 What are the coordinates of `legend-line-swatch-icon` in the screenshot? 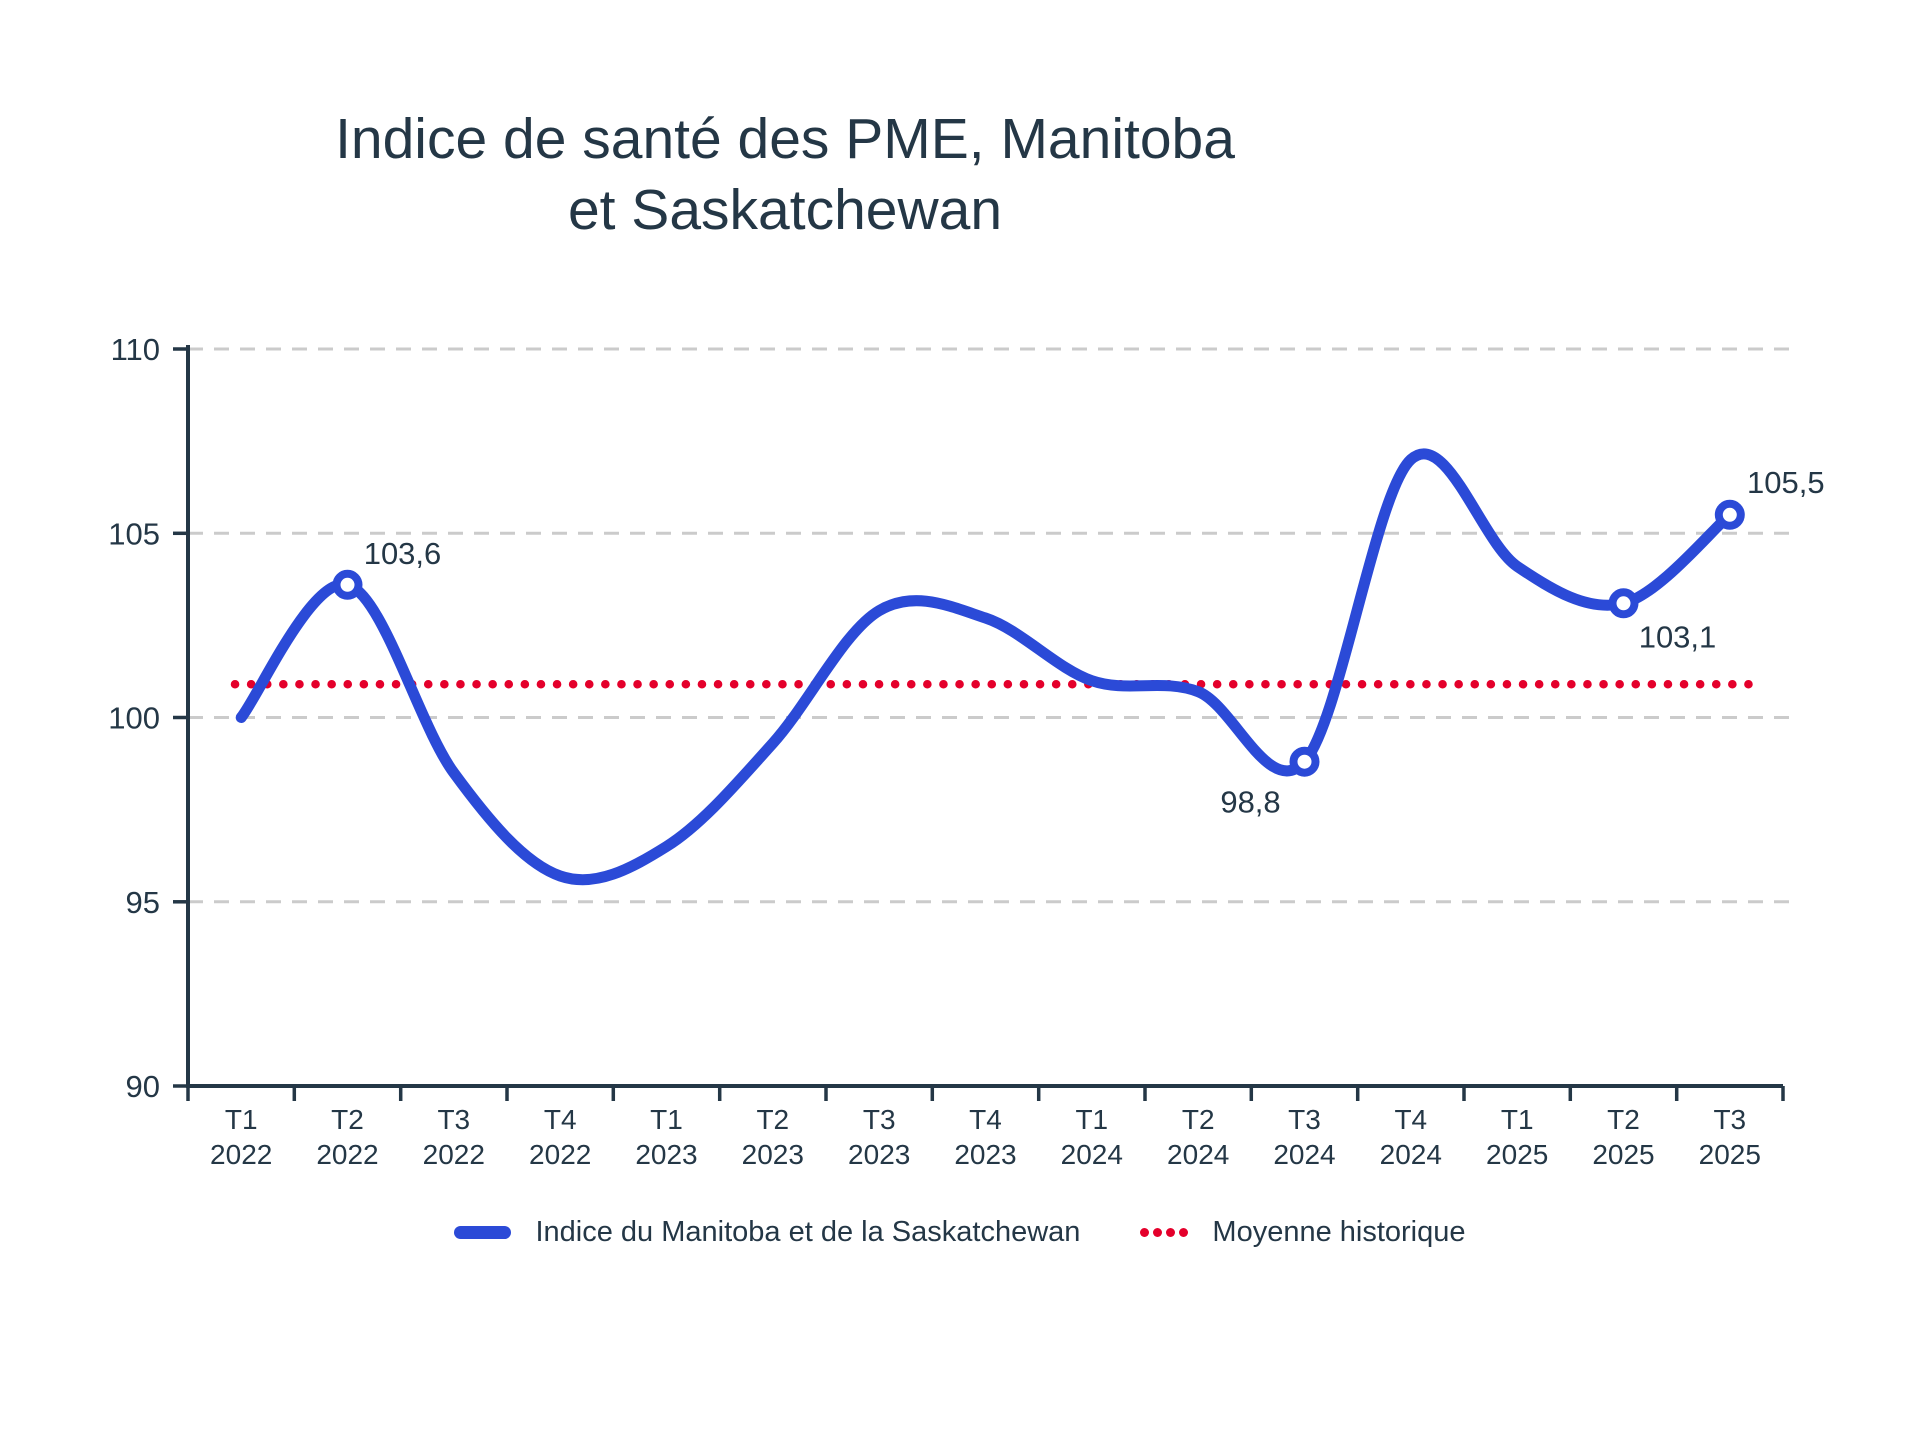 It's located at (483, 1232).